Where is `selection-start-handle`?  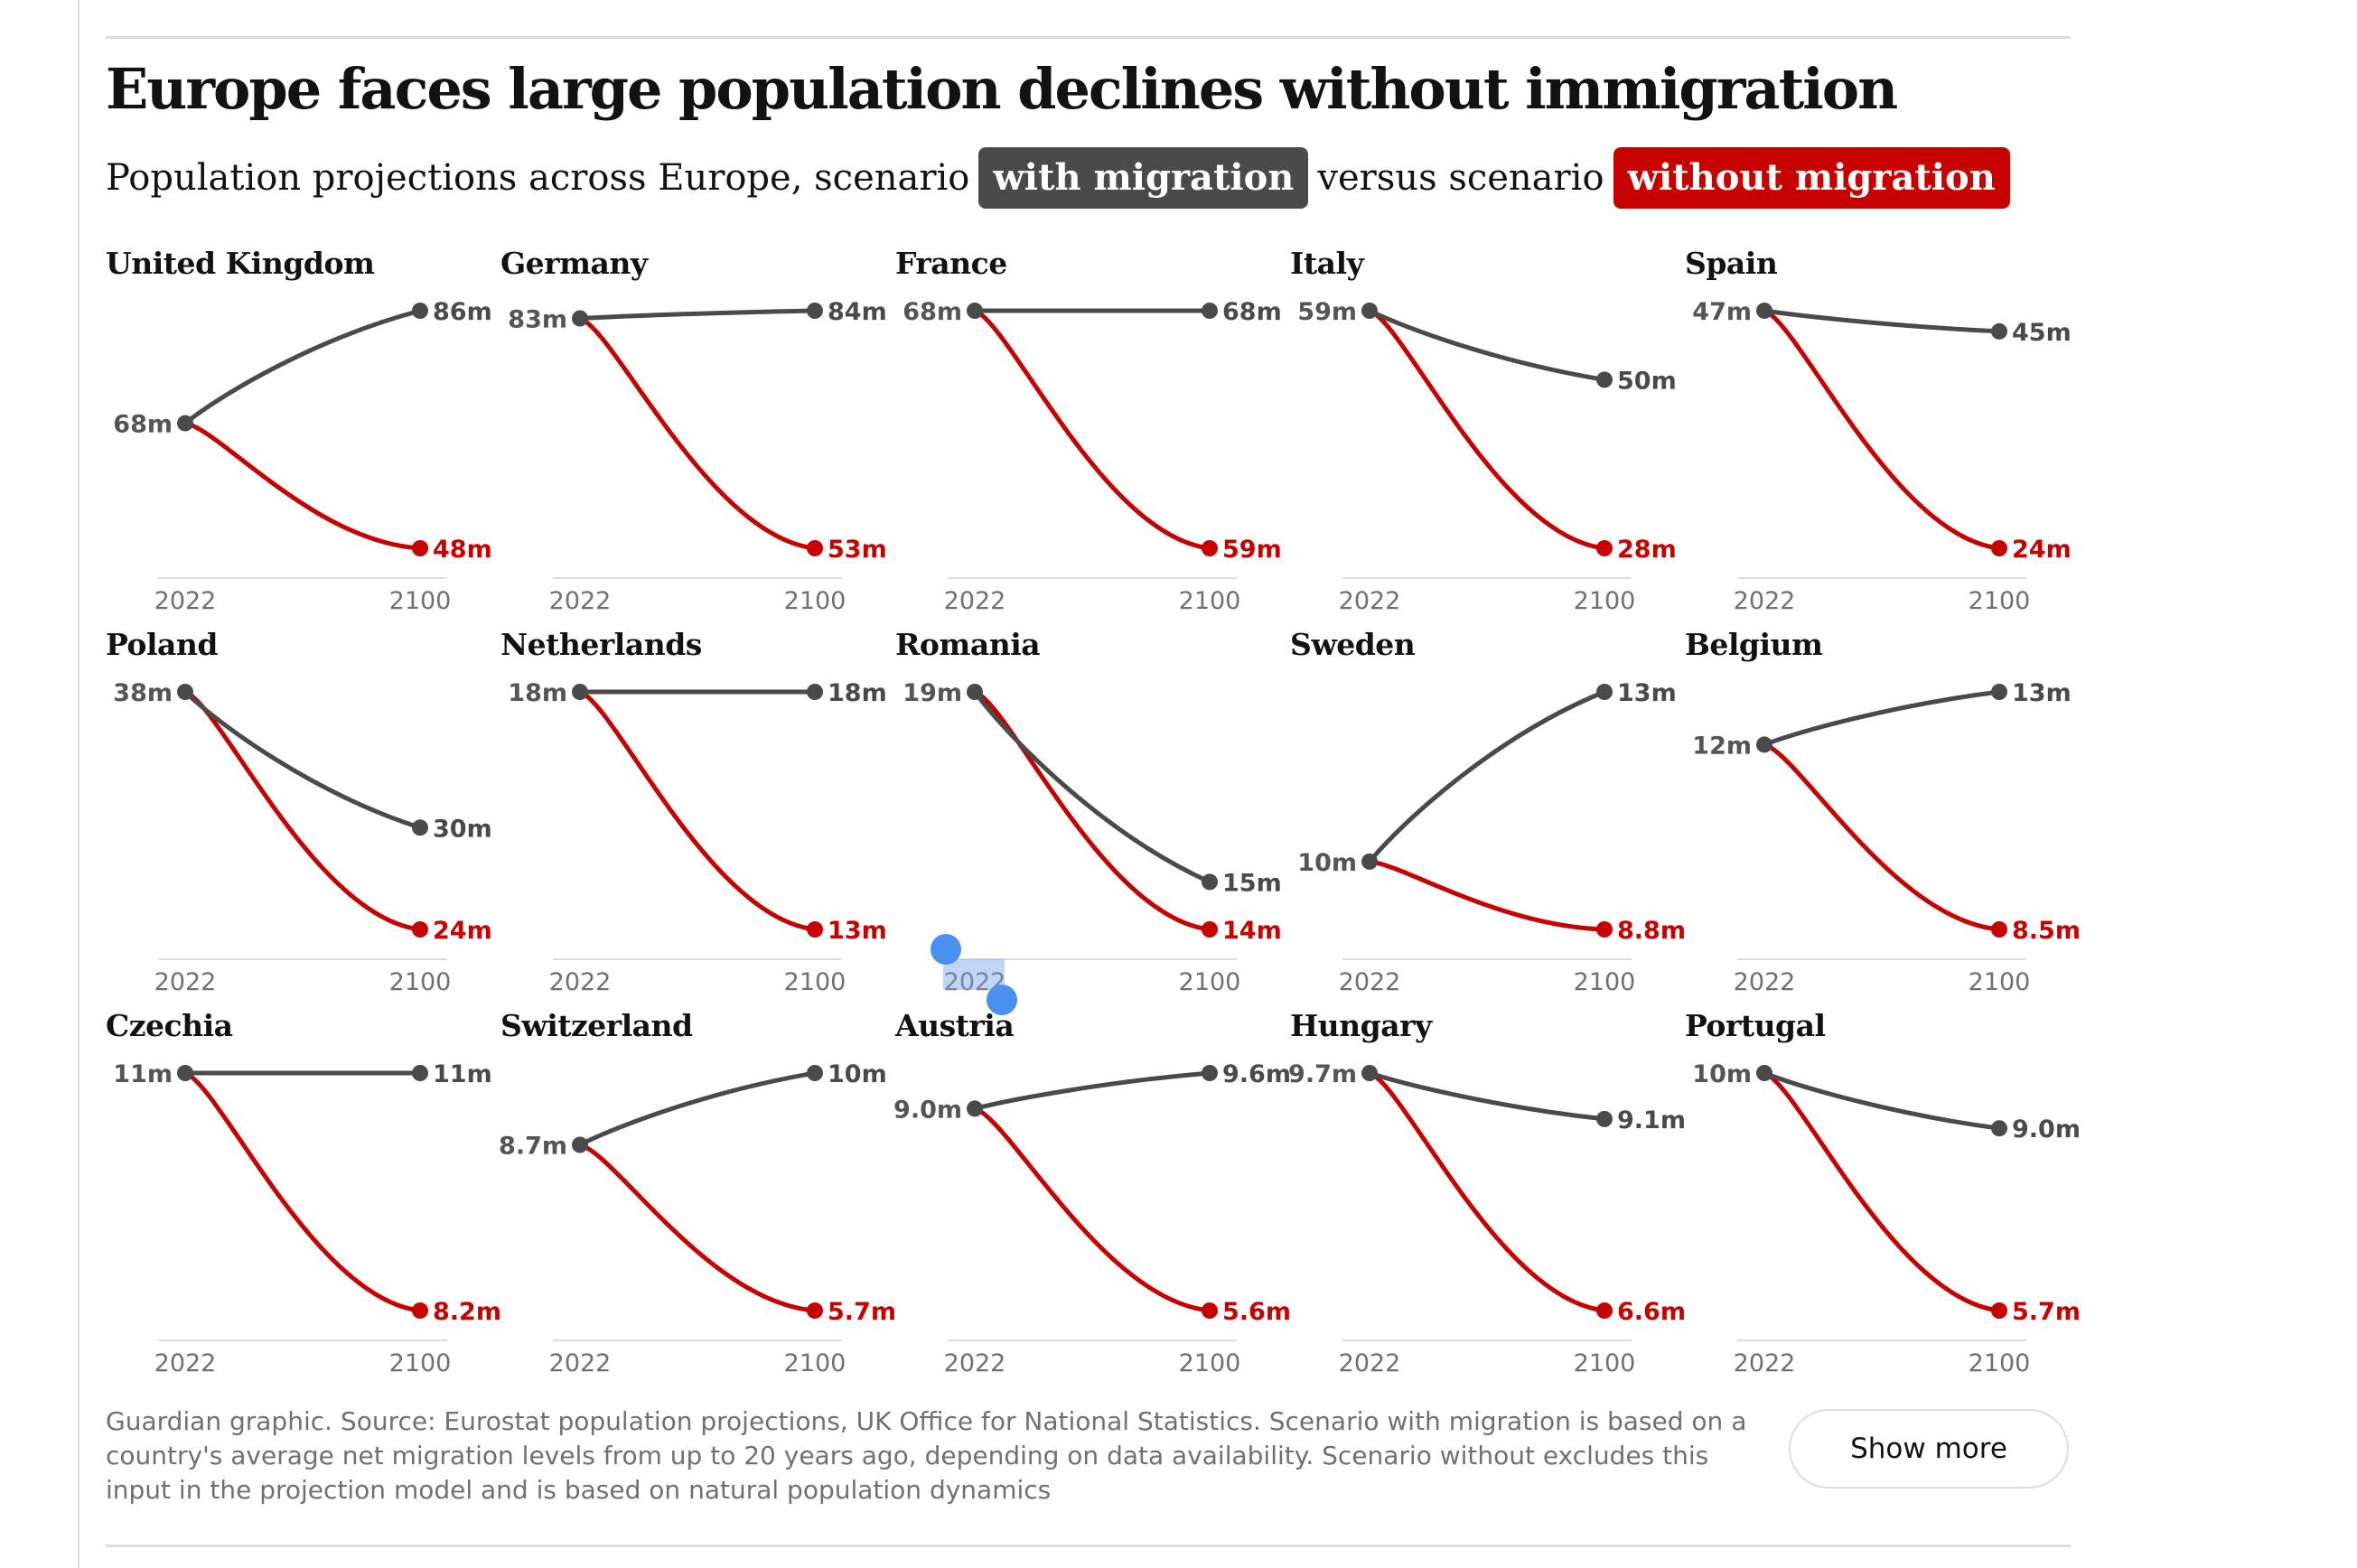
selection-start-handle is located at coordinates (946, 949).